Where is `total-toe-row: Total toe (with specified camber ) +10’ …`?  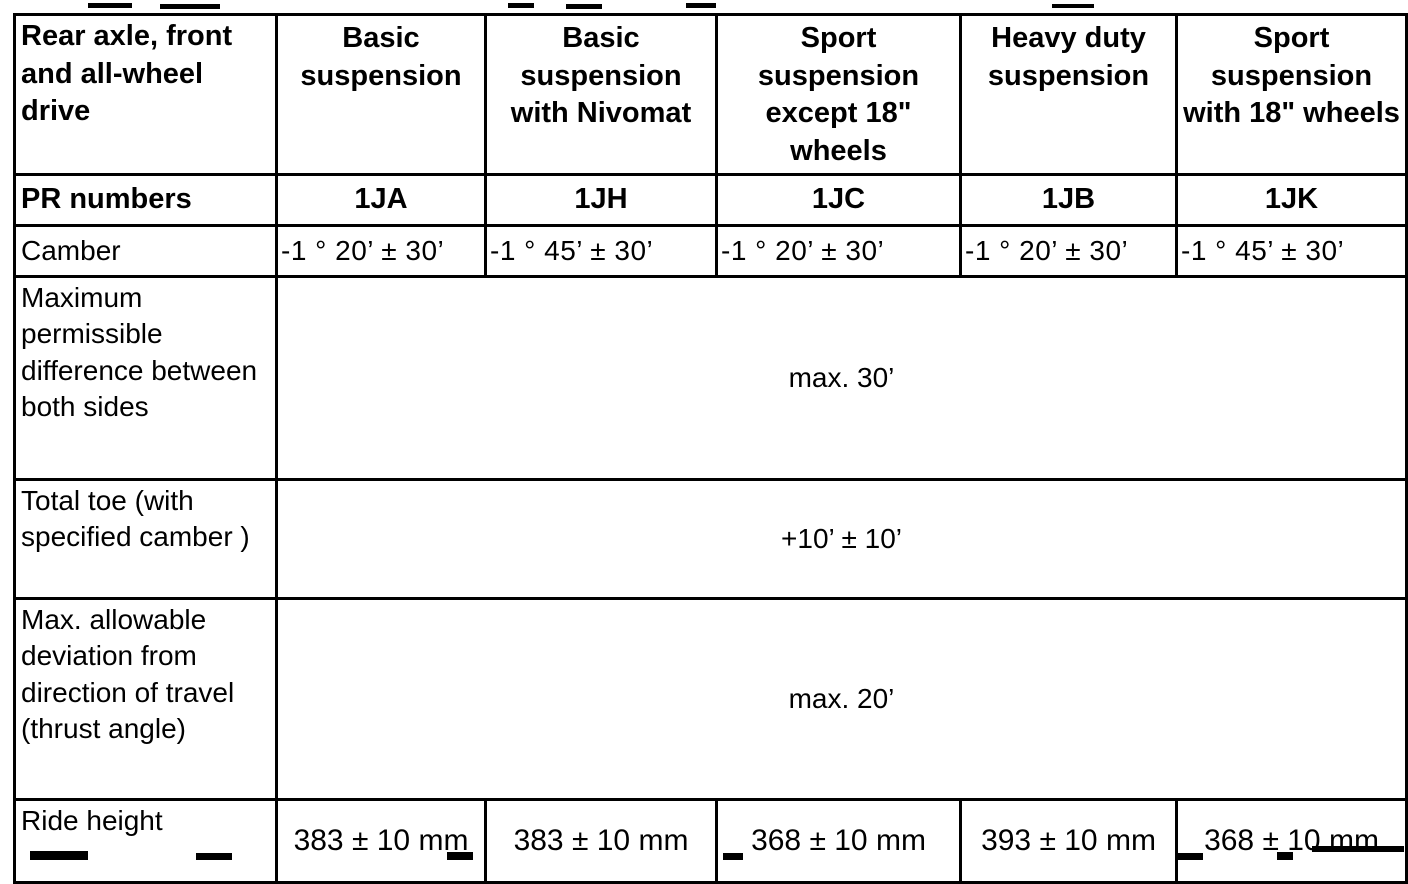
total-toe-row: Total toe (with specified camber ) +10’ … is located at coordinates (710, 538).